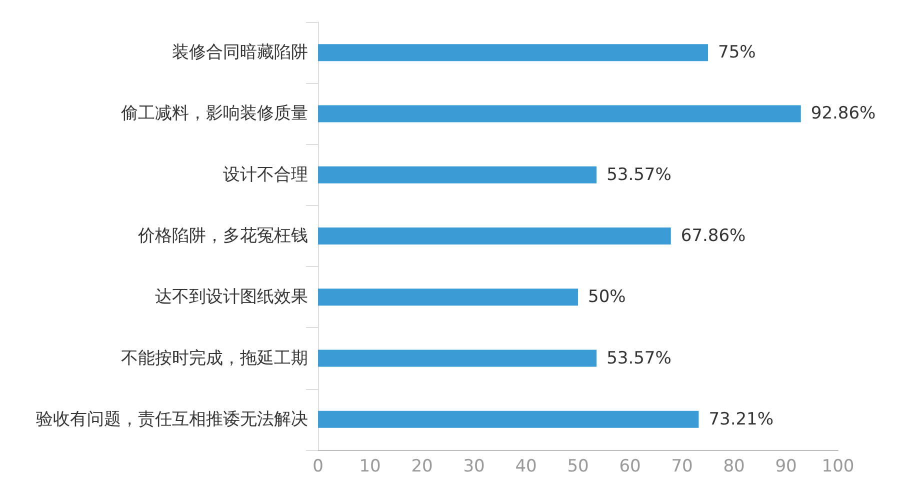  I want to click on x-tick-label: 40, so click(526, 466).